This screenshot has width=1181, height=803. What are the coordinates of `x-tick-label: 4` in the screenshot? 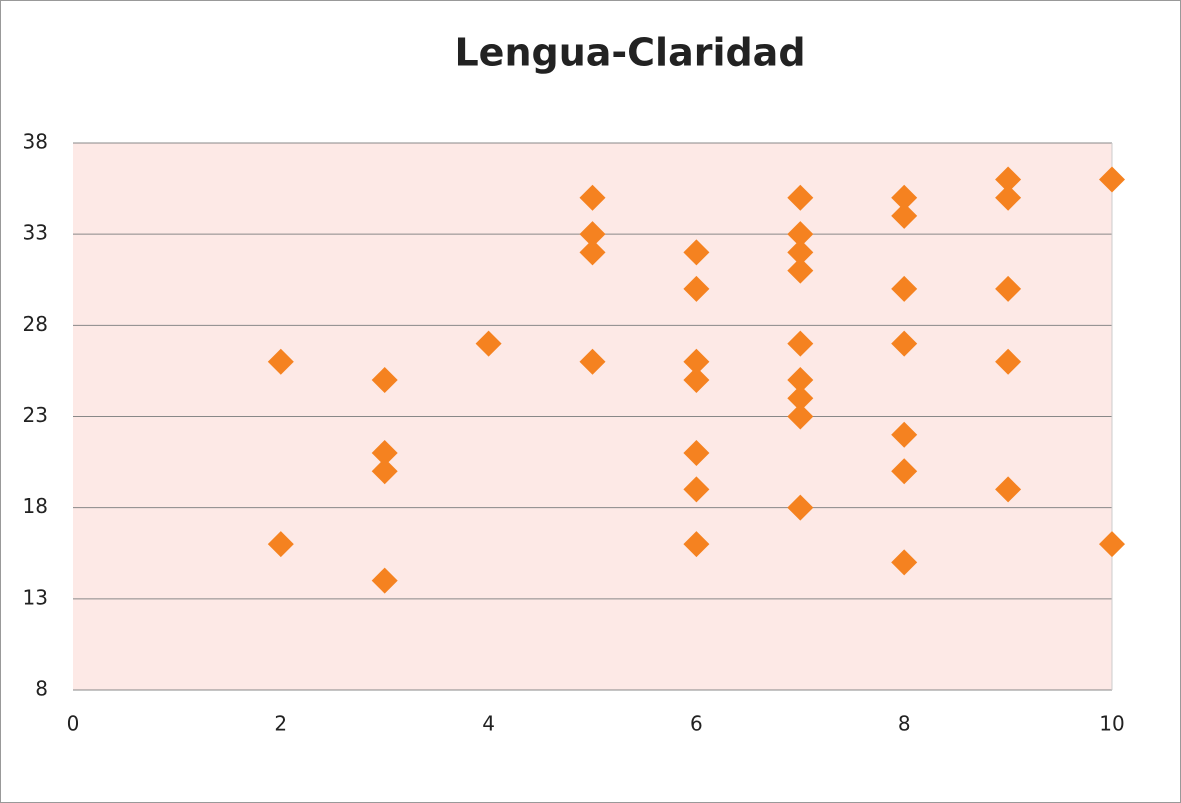 It's located at (488, 724).